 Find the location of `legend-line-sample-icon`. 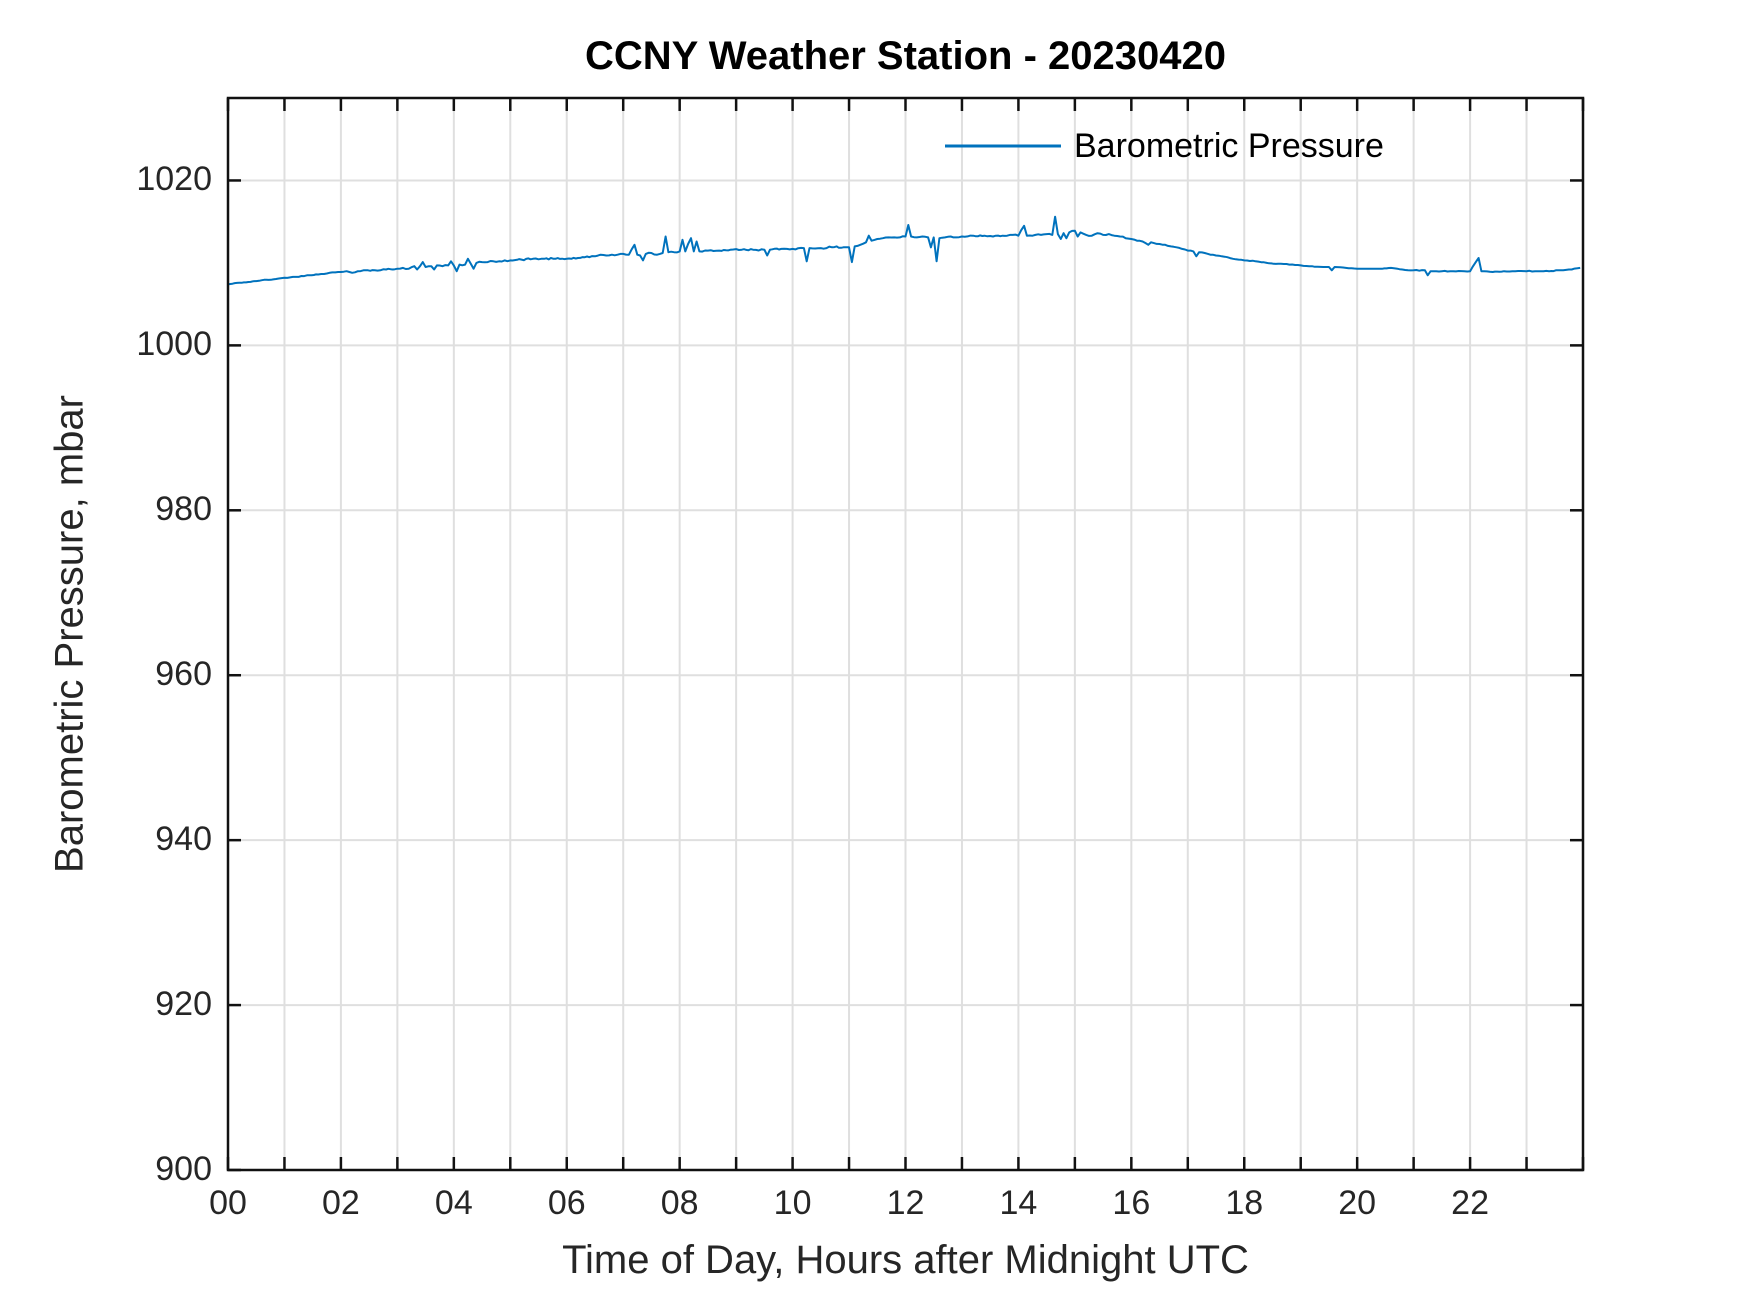

legend-line-sample-icon is located at coordinates (1003, 146).